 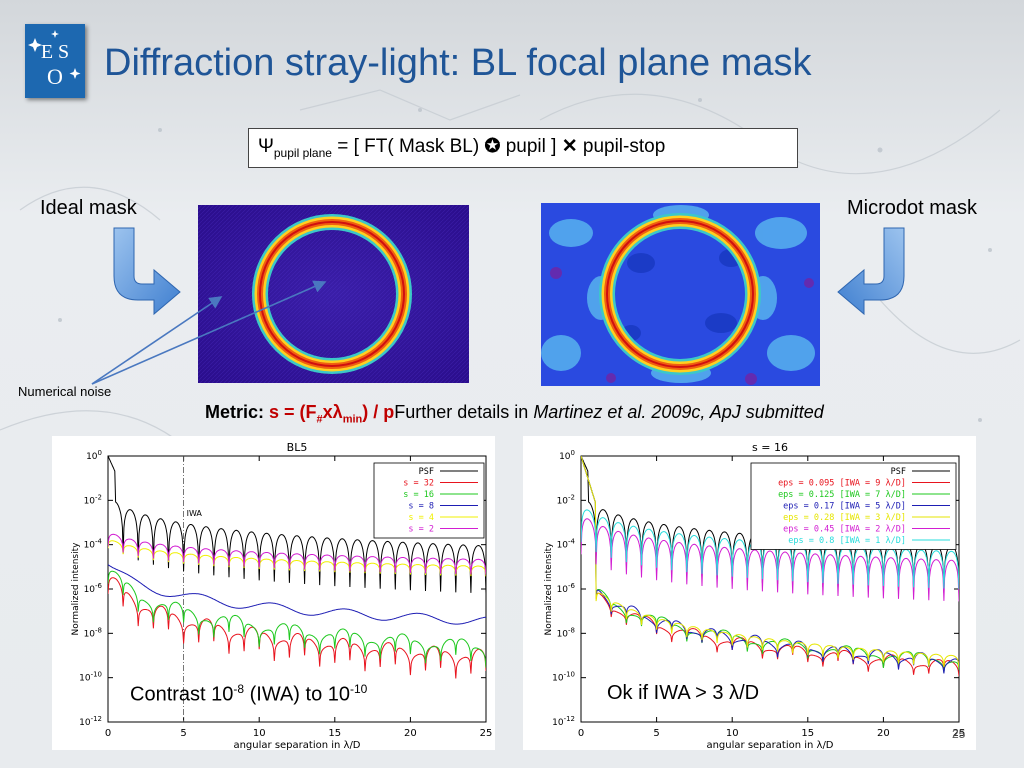 What do you see at coordinates (88, 208) in the screenshot?
I see `ideal-mask-label: Ideal mask` at bounding box center [88, 208].